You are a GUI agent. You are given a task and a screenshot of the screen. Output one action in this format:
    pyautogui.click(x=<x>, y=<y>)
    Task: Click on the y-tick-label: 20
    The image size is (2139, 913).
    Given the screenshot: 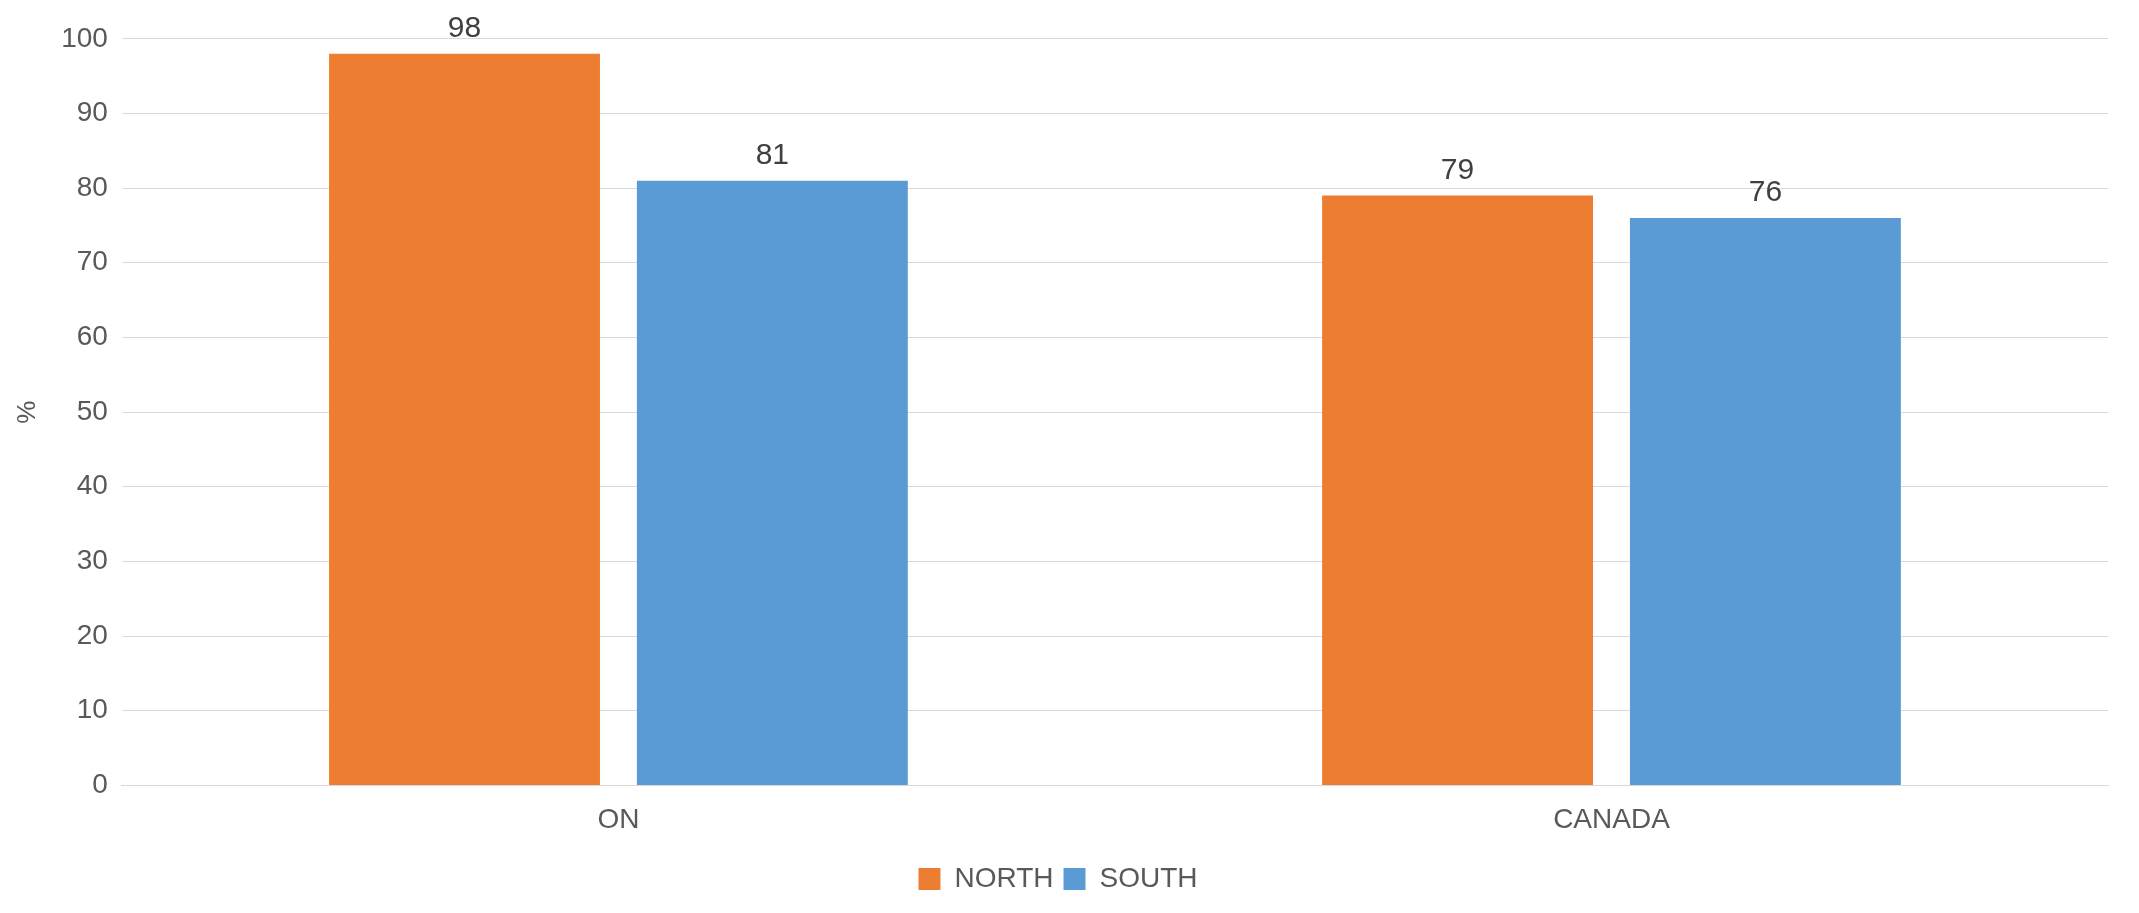 What is the action you would take?
    pyautogui.click(x=92, y=634)
    